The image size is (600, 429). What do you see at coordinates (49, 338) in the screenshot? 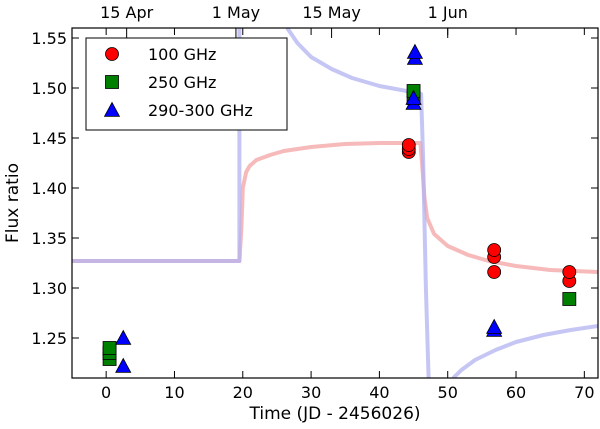
I see `y-tick-label: 1.25` at bounding box center [49, 338].